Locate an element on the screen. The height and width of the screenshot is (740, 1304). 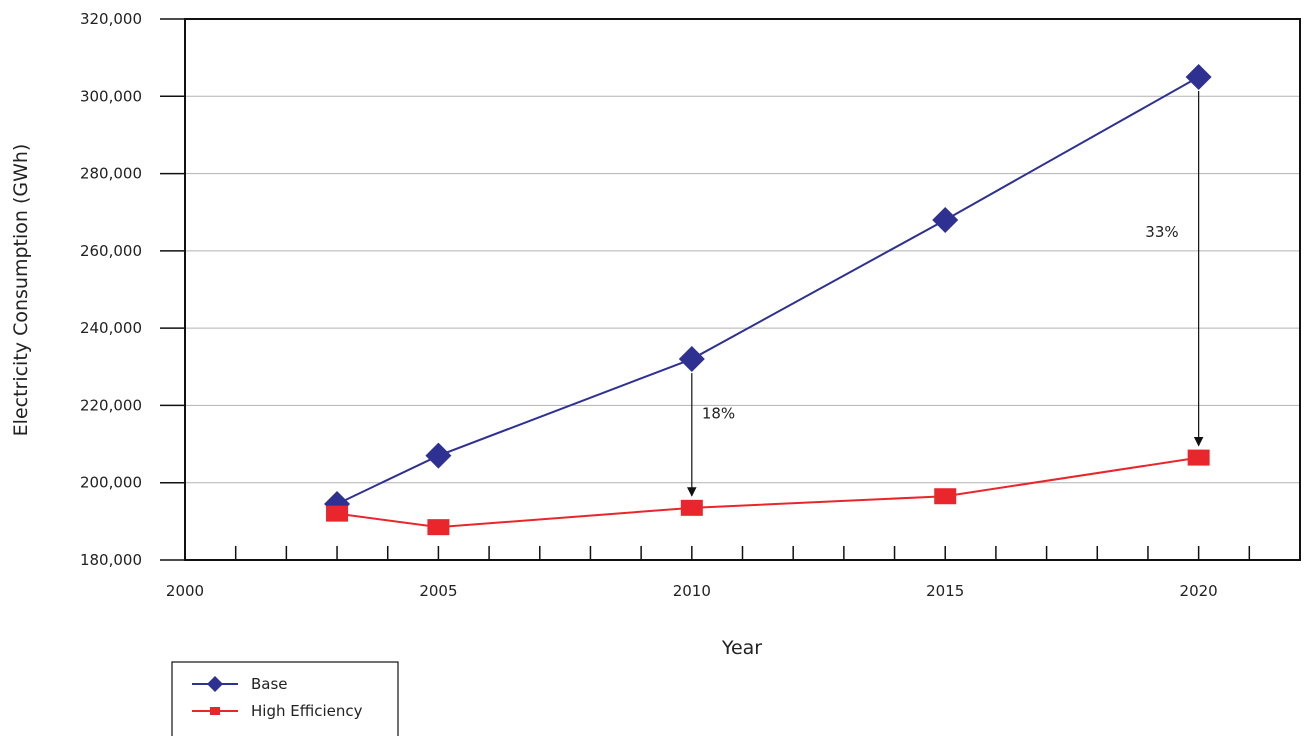
x-tick-label-1: 2005 is located at coordinates (438, 591).